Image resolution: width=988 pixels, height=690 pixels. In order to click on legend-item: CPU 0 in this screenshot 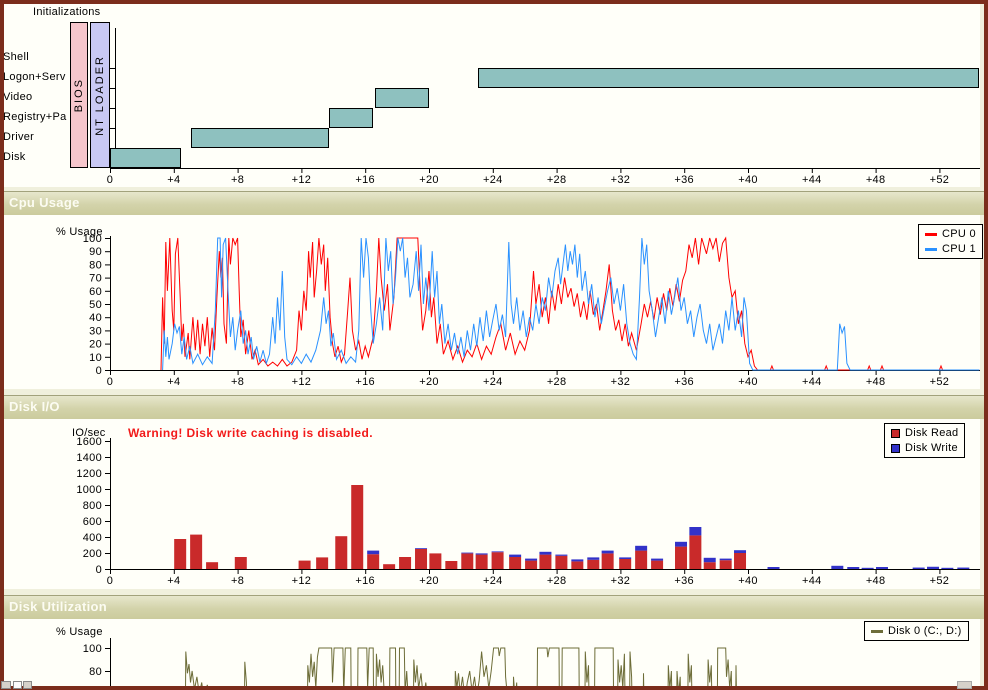, I will do `click(950, 234)`.